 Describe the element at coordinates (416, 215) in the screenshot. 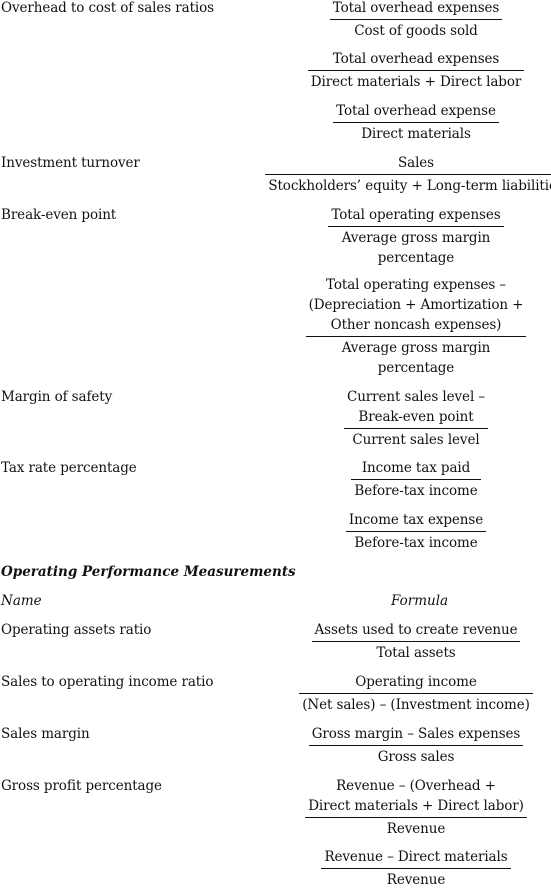

I see `numerator: Total operating expenses` at that location.